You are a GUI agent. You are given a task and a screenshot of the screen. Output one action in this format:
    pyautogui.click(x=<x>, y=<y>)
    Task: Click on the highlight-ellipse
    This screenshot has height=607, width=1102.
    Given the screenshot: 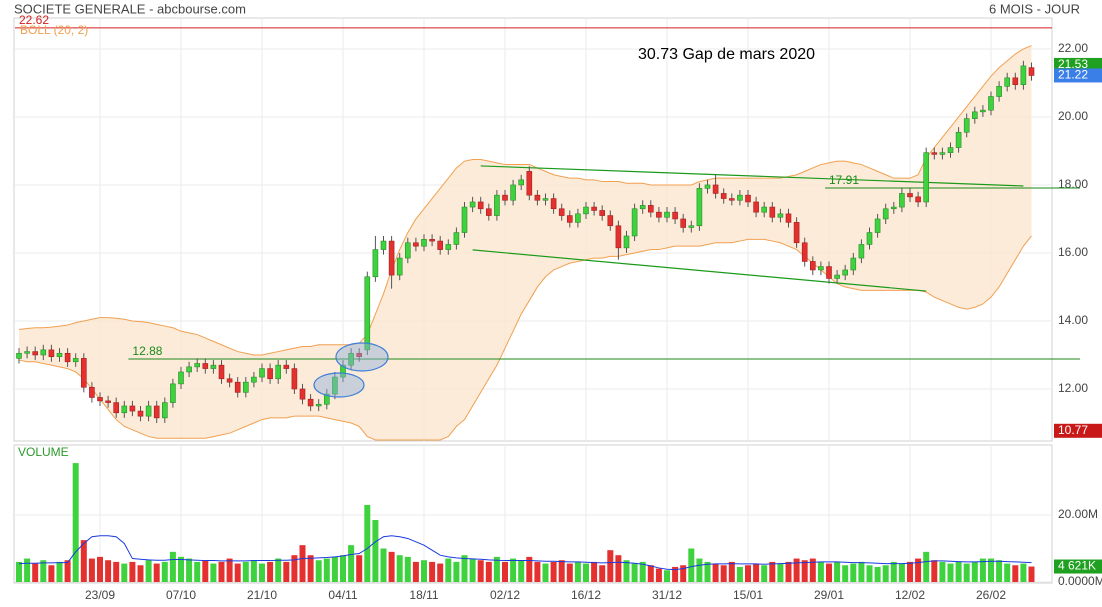 What is the action you would take?
    pyautogui.click(x=362, y=357)
    